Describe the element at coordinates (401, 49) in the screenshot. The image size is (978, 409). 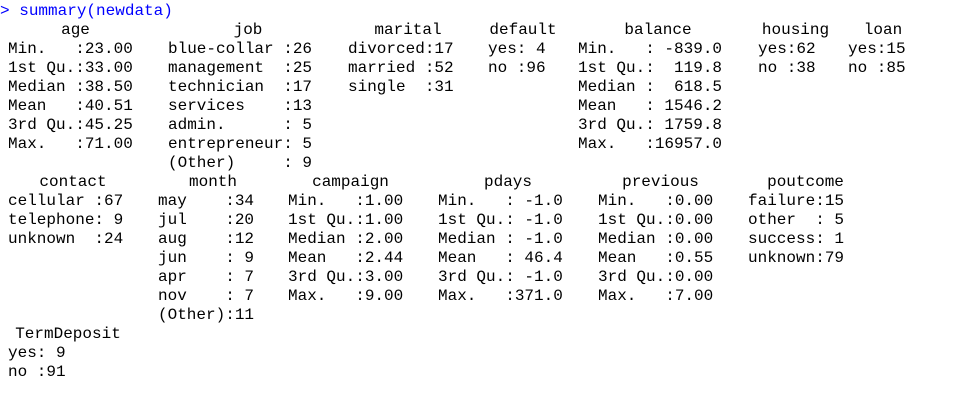
I see `summary-cell: divorced:17` at that location.